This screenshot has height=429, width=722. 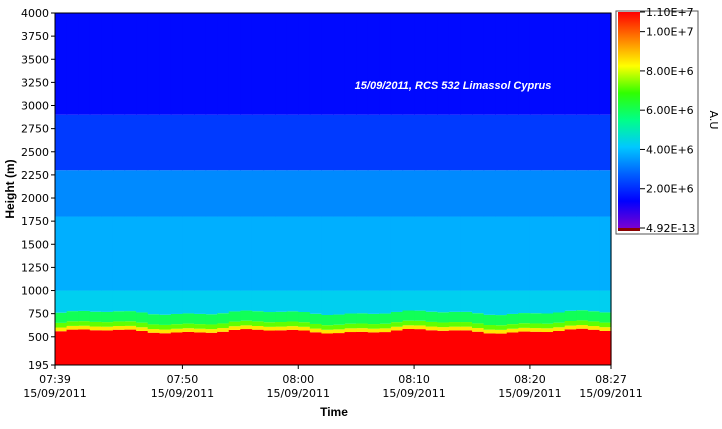 I want to click on x-tick-time: 07:39, so click(x=55, y=379).